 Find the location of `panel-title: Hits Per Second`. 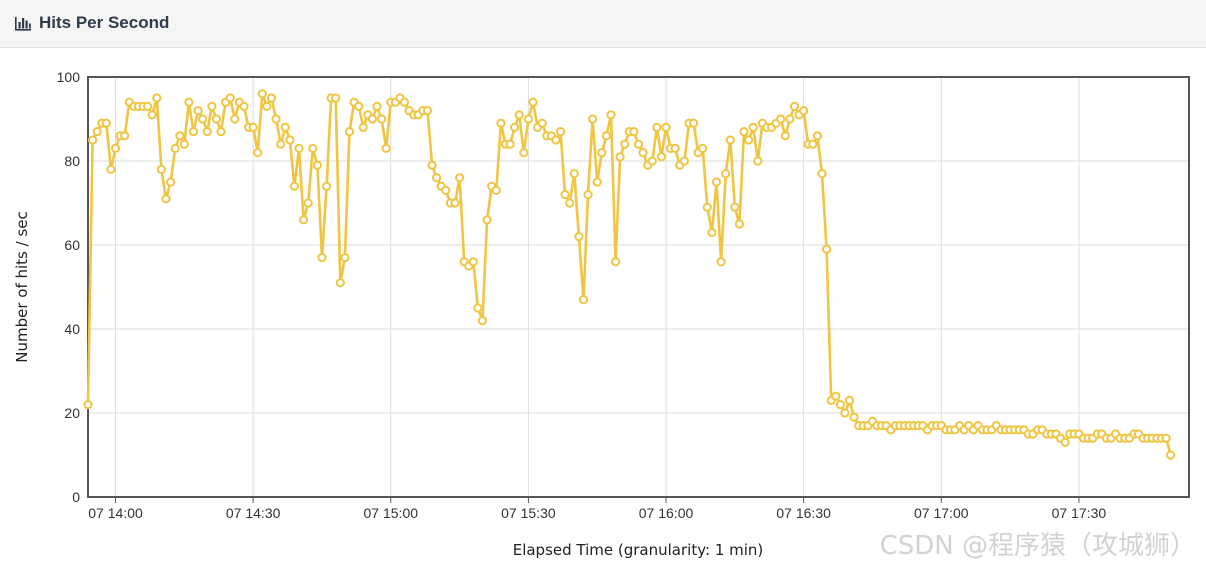

panel-title: Hits Per Second is located at coordinates (91, 23).